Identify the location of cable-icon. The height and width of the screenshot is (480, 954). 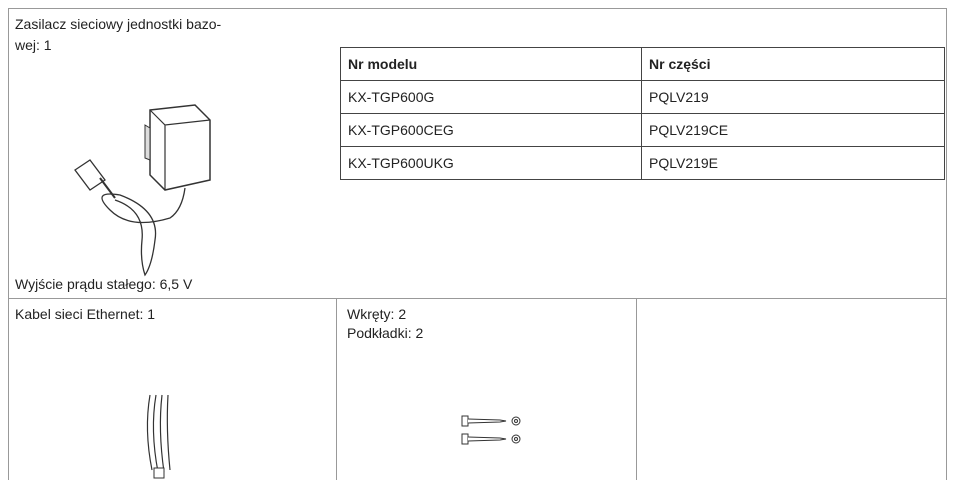
(158, 436).